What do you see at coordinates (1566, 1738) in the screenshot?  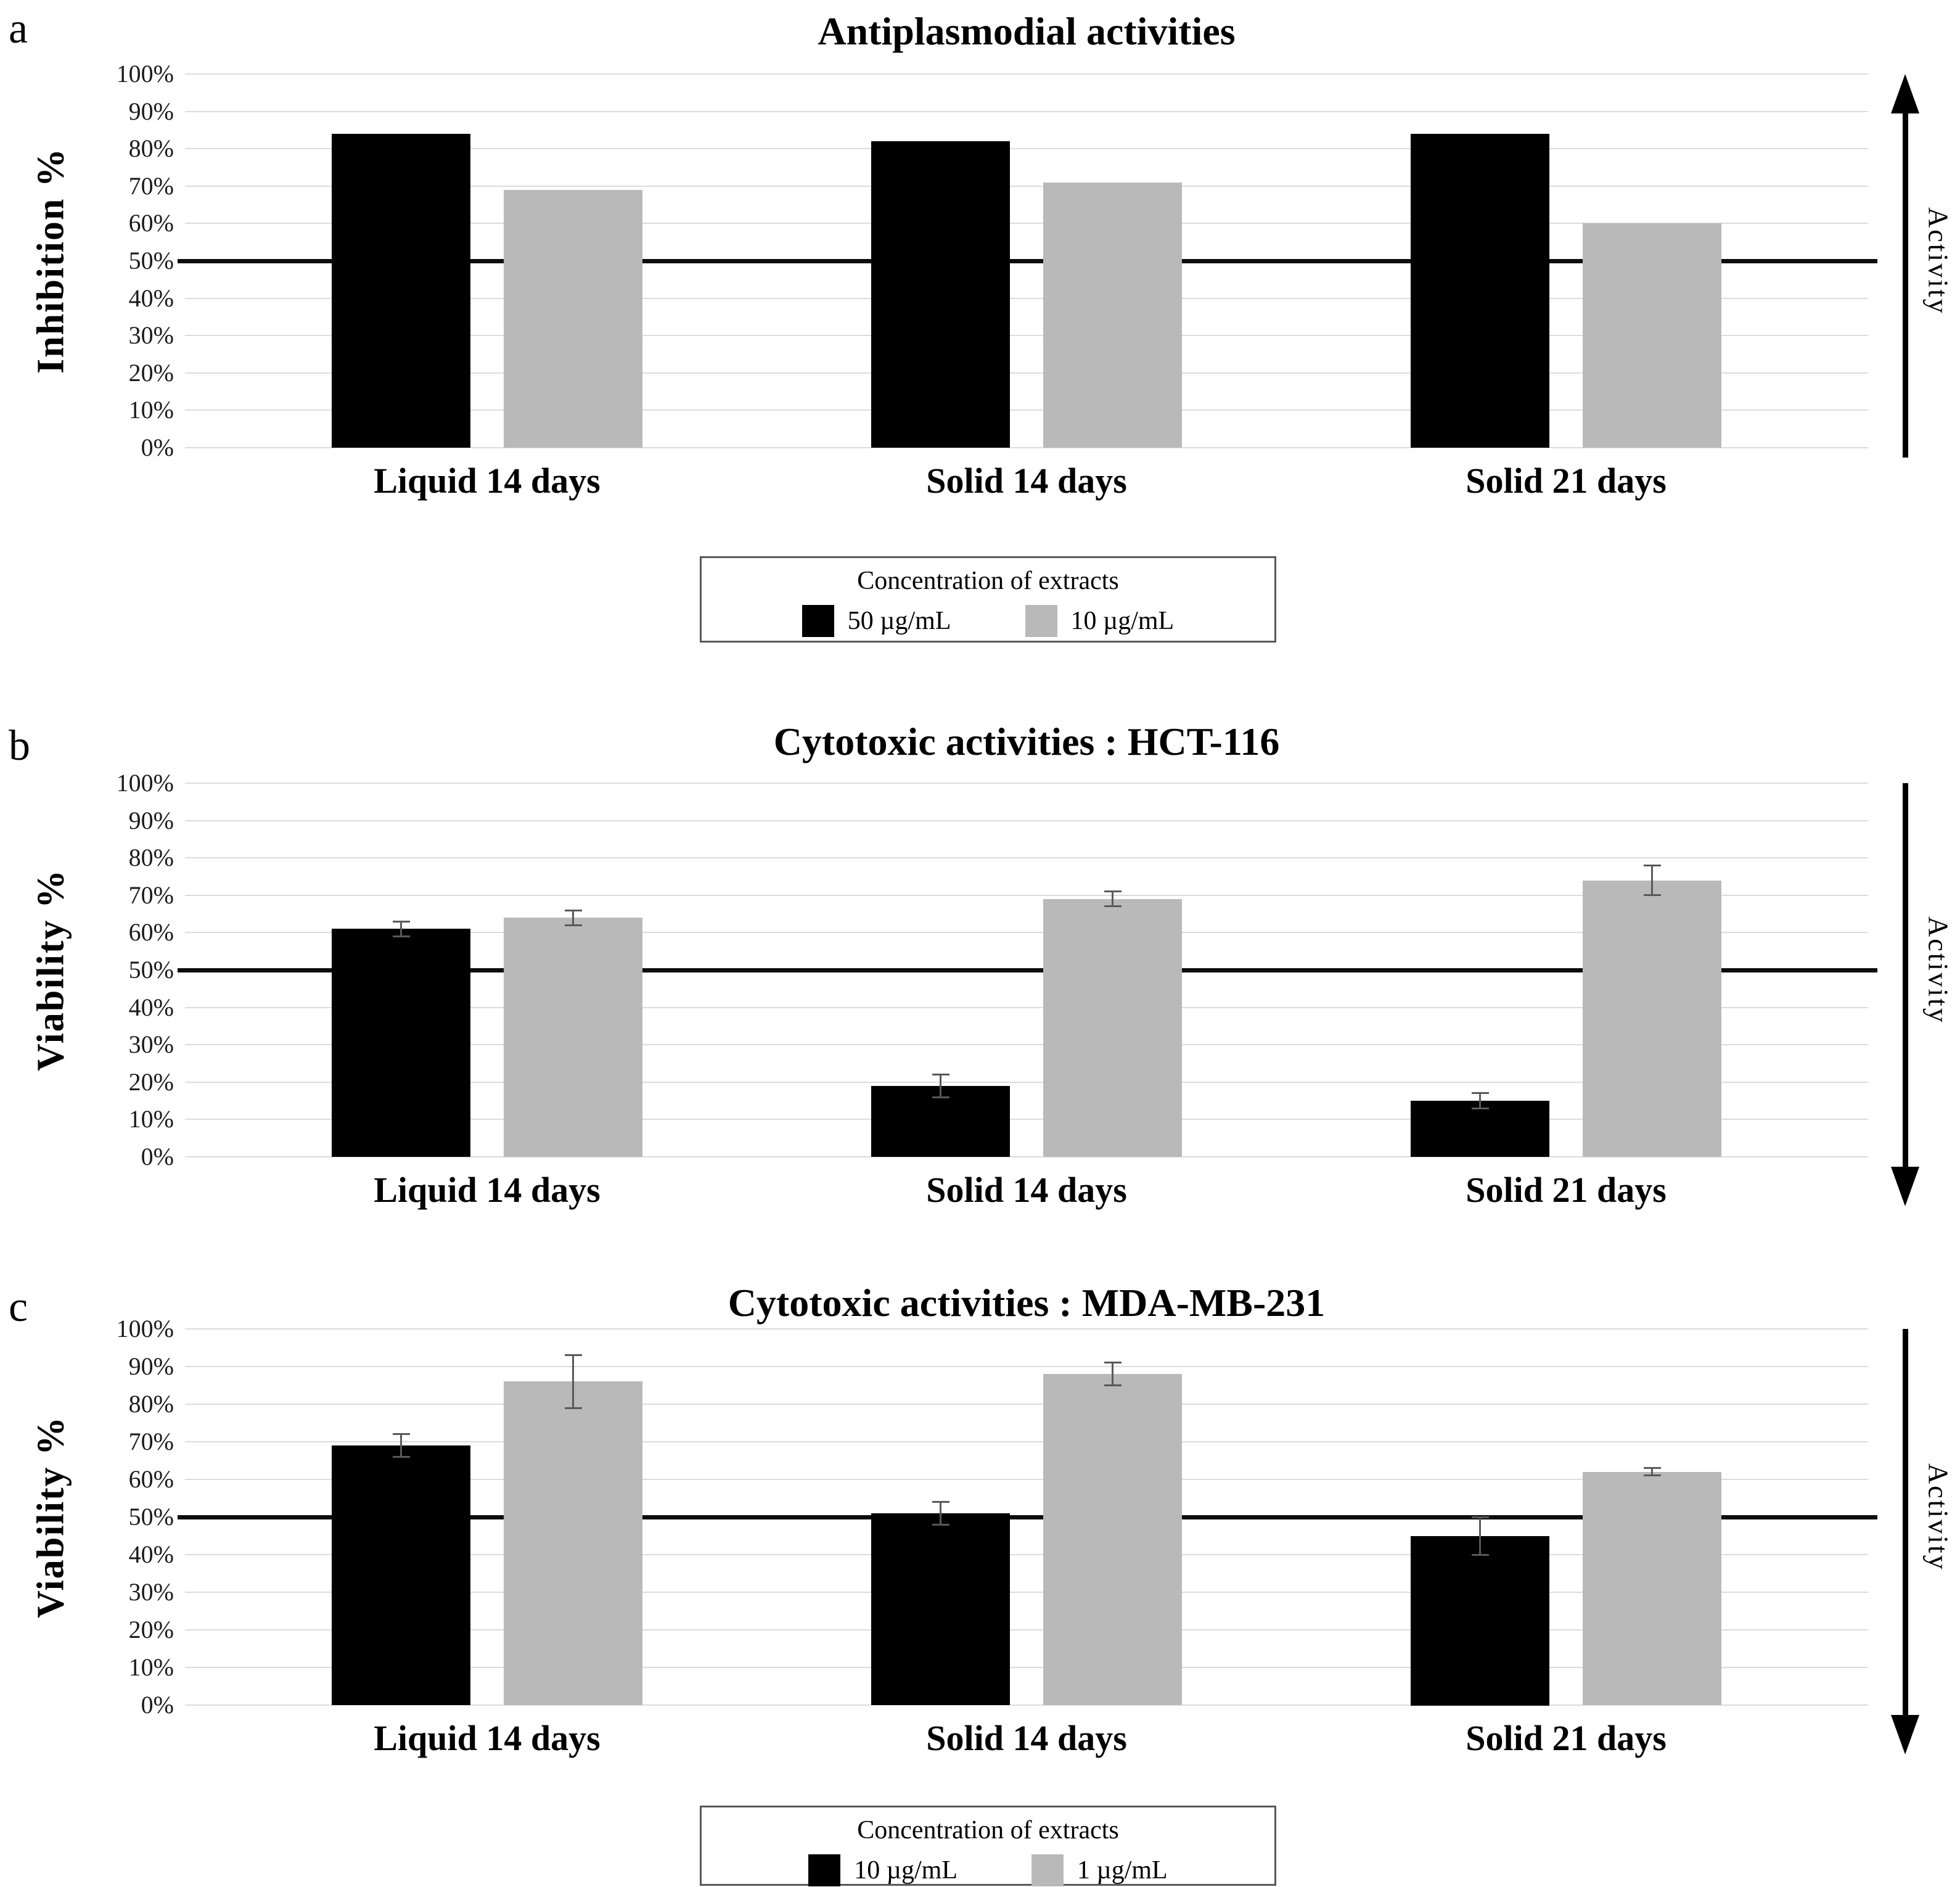 I see `category-label: Solid 21 days` at bounding box center [1566, 1738].